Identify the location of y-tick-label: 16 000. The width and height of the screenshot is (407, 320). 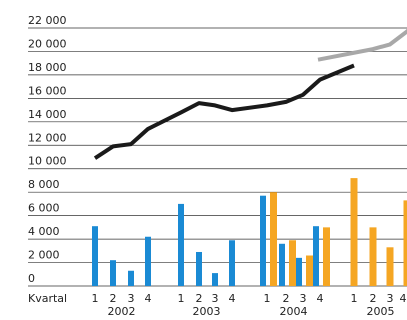
(47, 90).